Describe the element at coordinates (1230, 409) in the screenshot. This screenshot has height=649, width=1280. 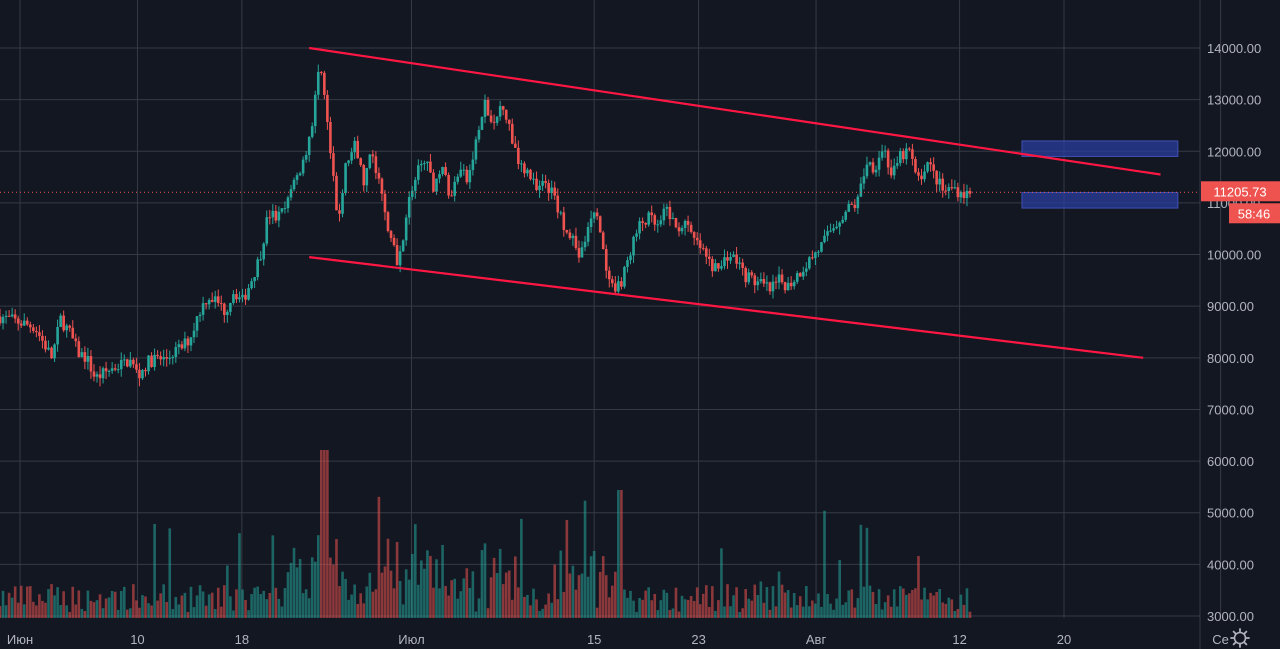
I see `price-tick-label: 7000.00` at that location.